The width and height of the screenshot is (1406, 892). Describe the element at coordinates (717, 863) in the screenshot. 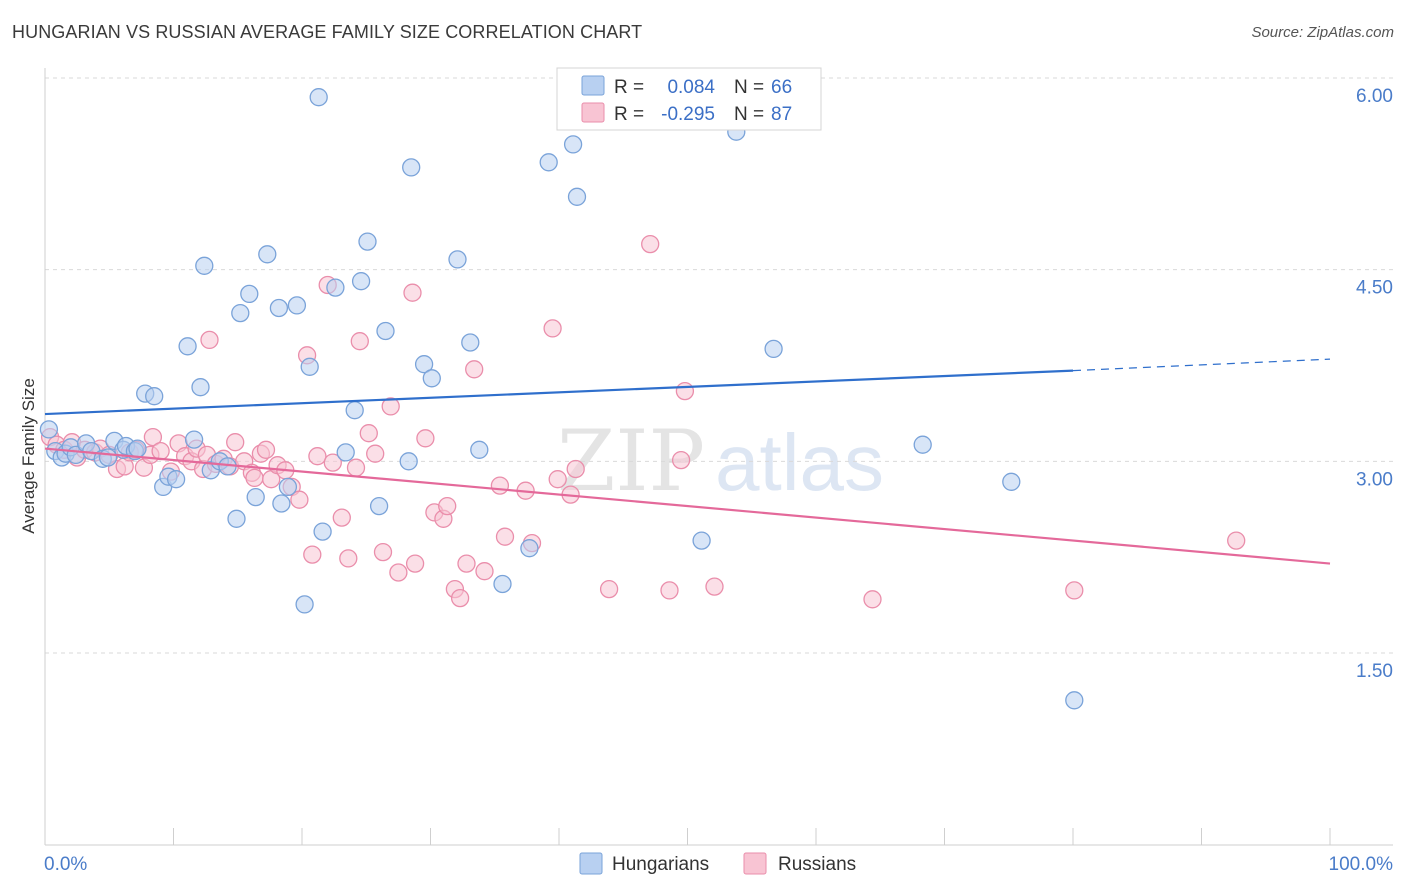

I see `series-legend: Hungarians Russians` at that location.